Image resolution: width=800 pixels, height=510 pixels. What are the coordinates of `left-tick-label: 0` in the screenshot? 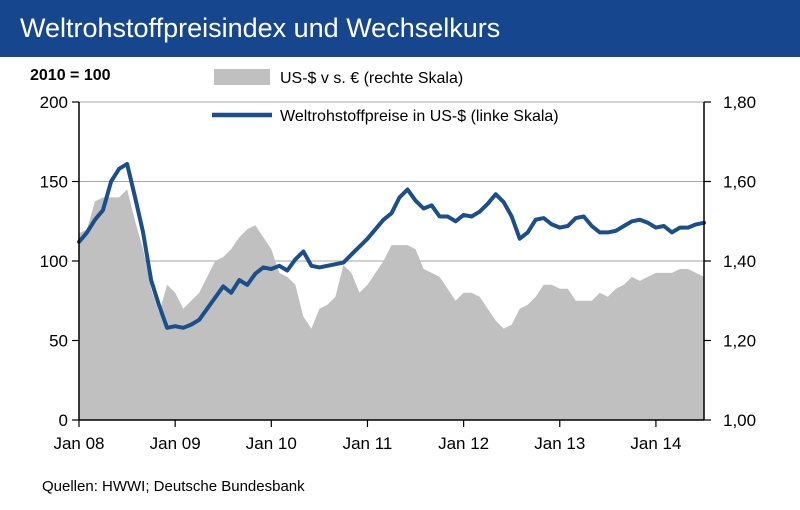 It's located at (63, 420).